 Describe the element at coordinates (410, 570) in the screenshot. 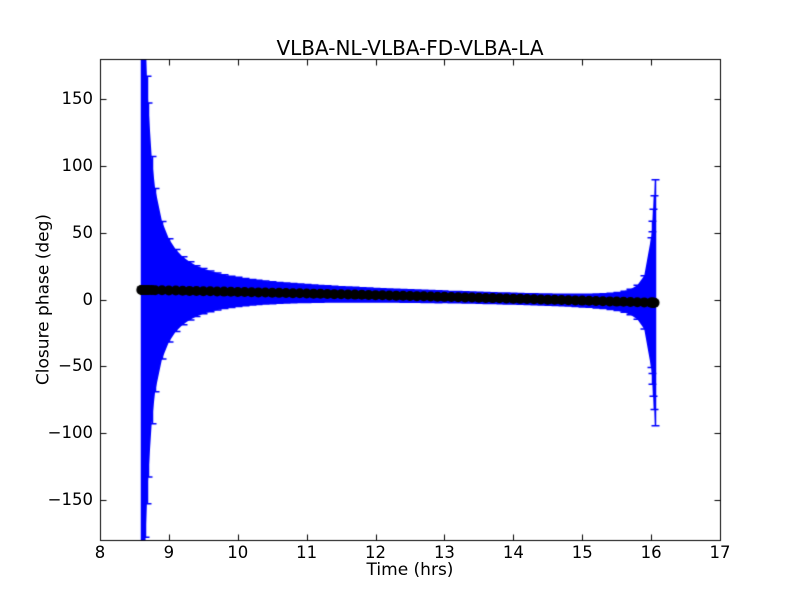

I see `x-axis-label: Time (hrs)` at that location.